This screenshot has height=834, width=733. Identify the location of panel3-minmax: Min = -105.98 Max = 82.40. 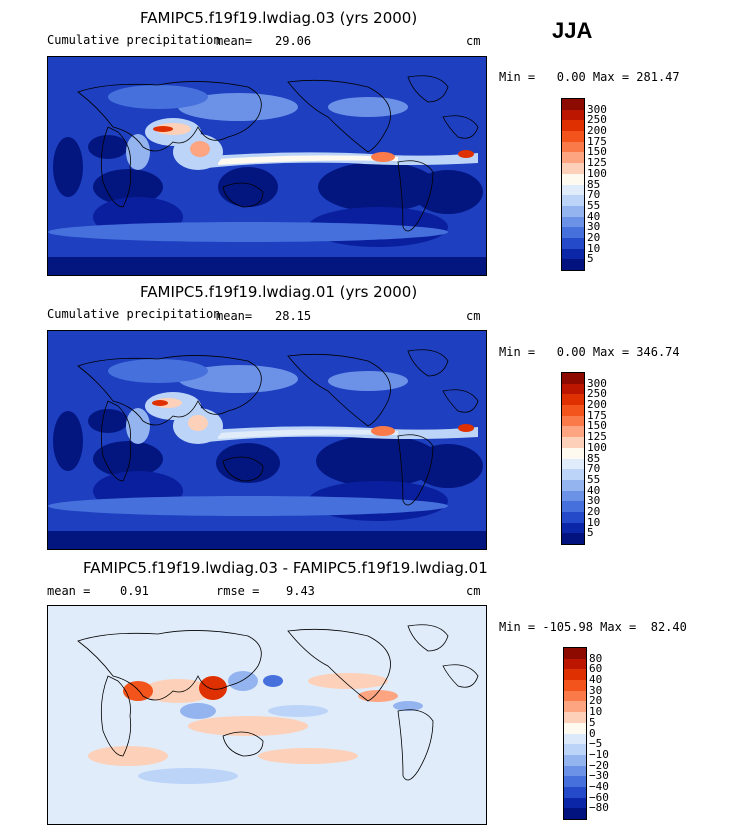
(593, 627).